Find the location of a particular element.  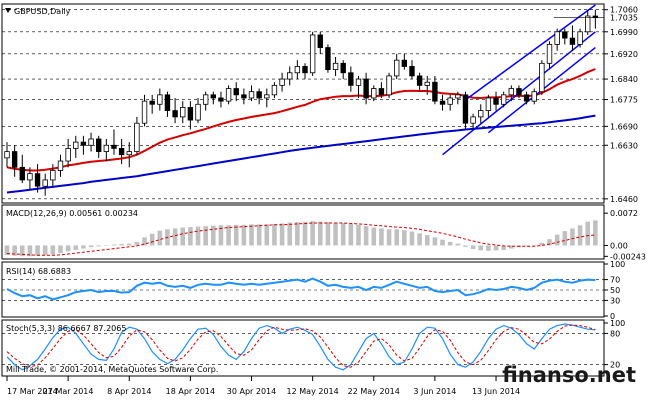

macd-signal-line is located at coordinates (301, 239).